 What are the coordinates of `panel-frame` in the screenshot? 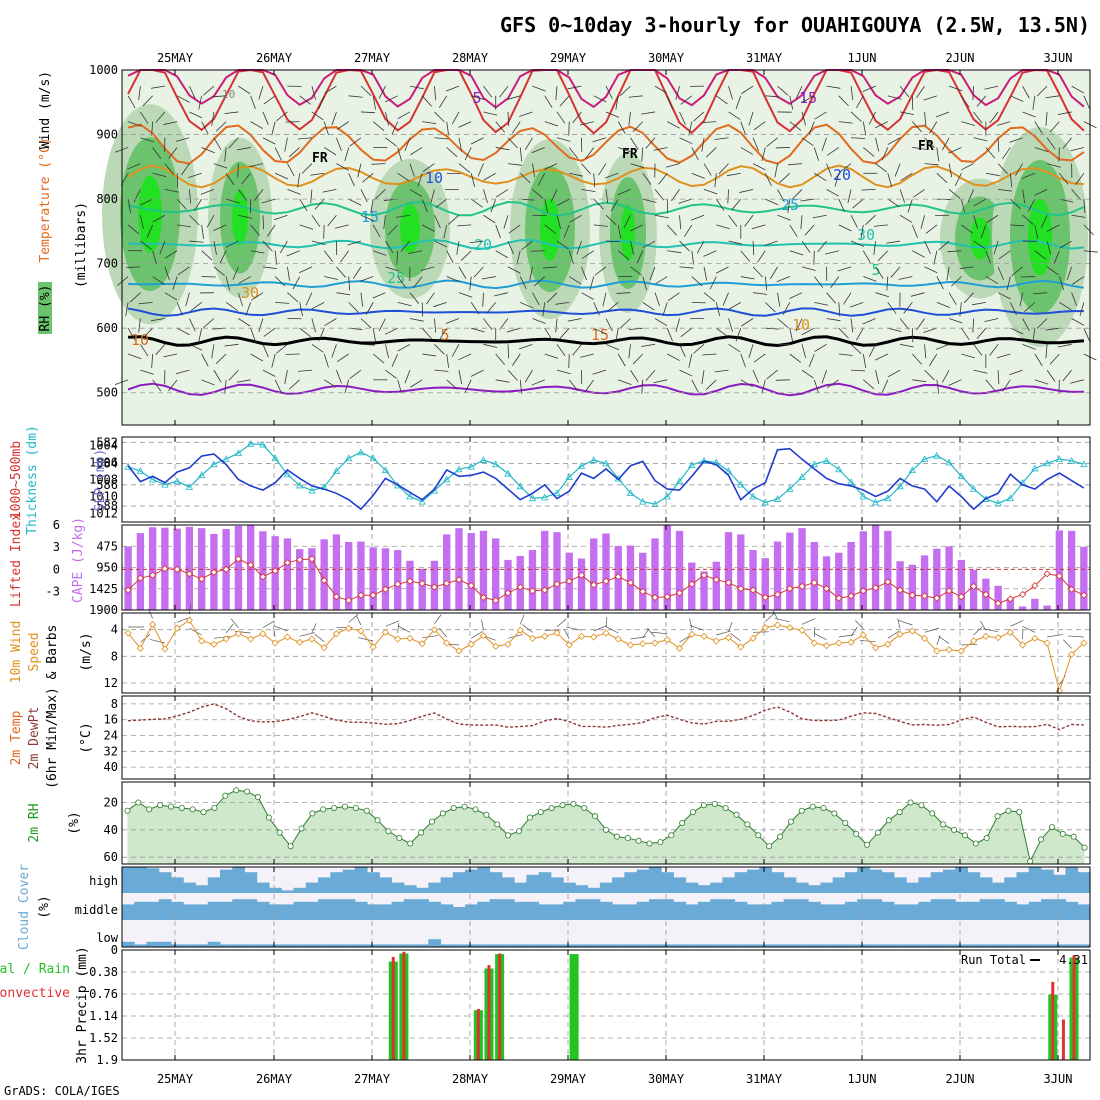 It's located at (606, 823).